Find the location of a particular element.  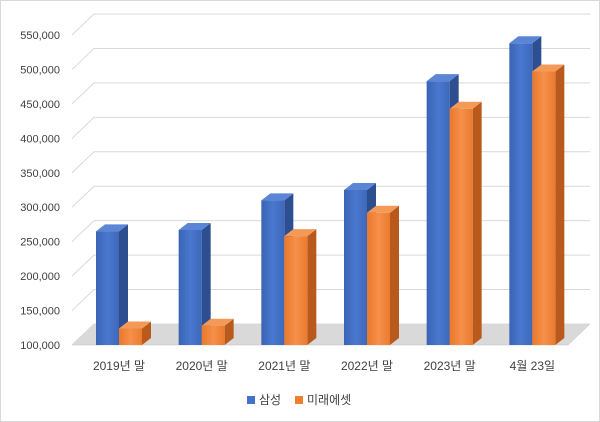

y-tick-label: 450,000 is located at coordinates (40, 105).